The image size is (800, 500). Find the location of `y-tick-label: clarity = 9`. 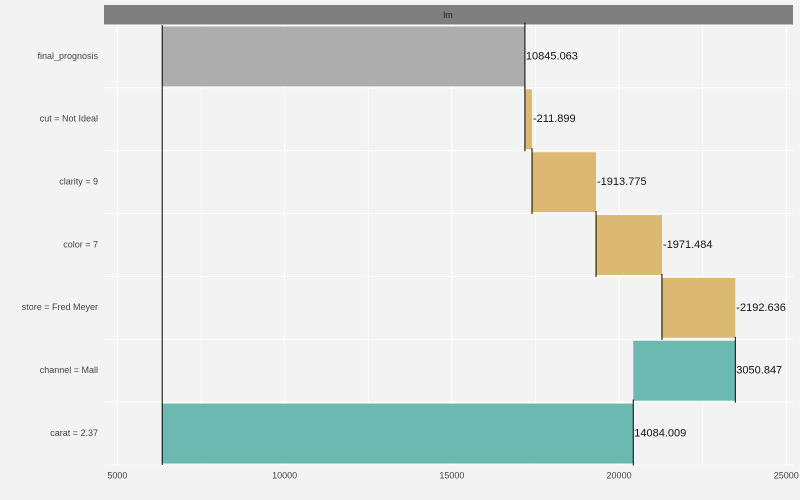

y-tick-label: clarity = 9 is located at coordinates (78, 182).